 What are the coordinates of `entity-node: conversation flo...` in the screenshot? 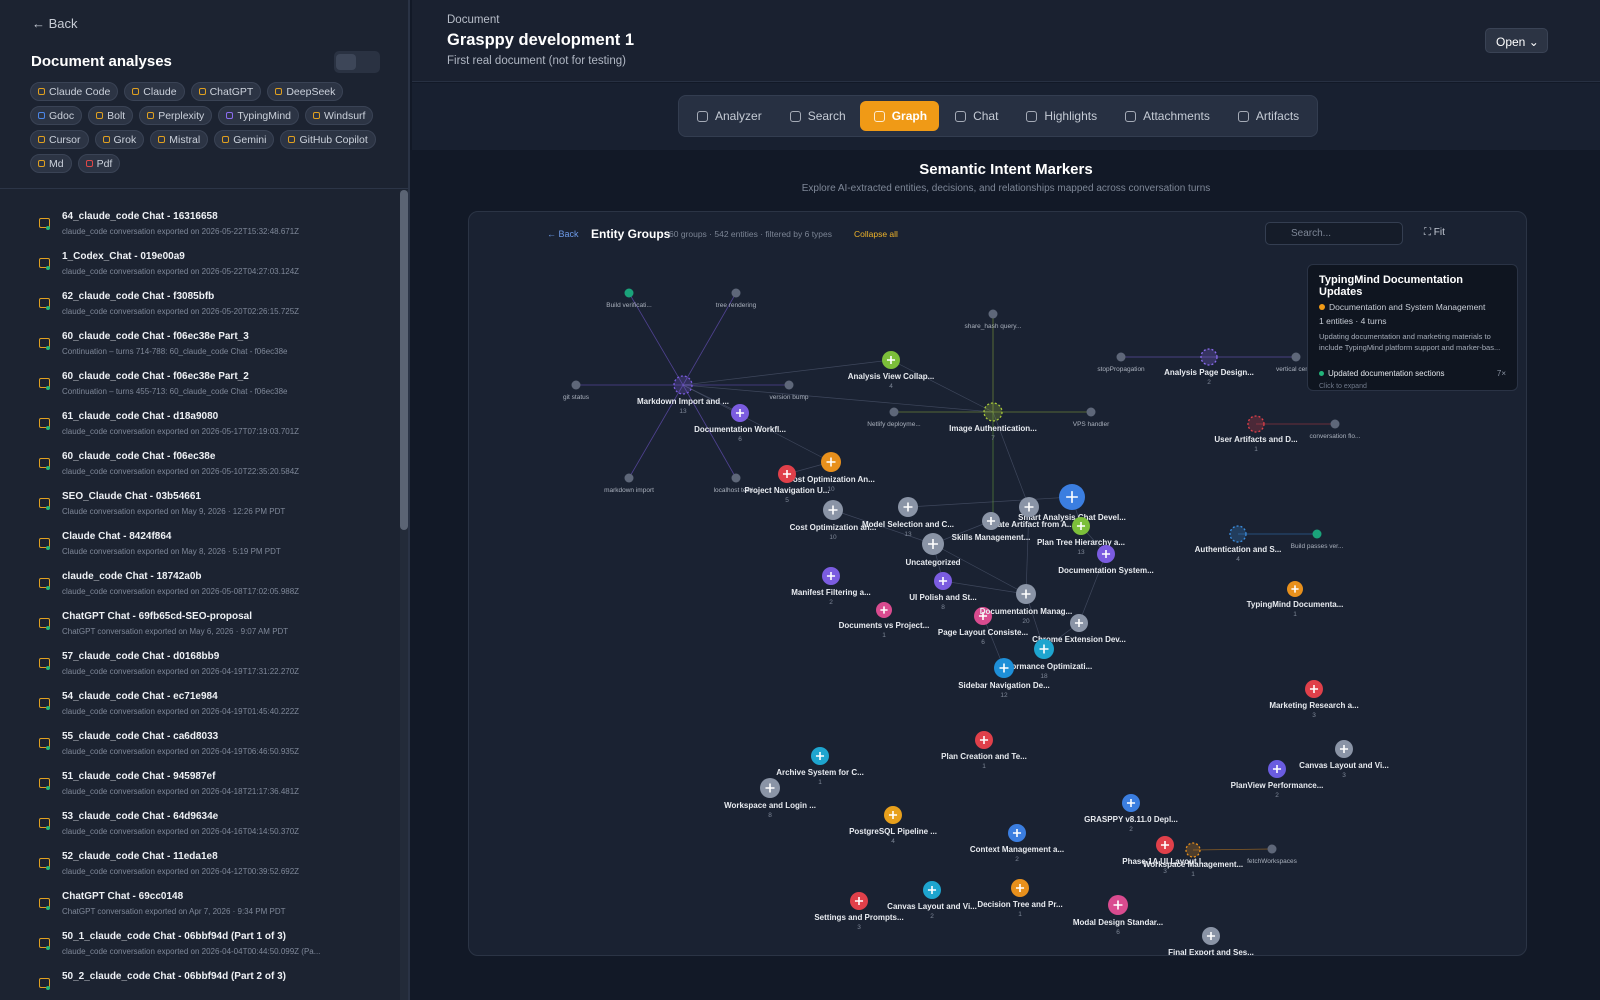 It's located at (1335, 430).